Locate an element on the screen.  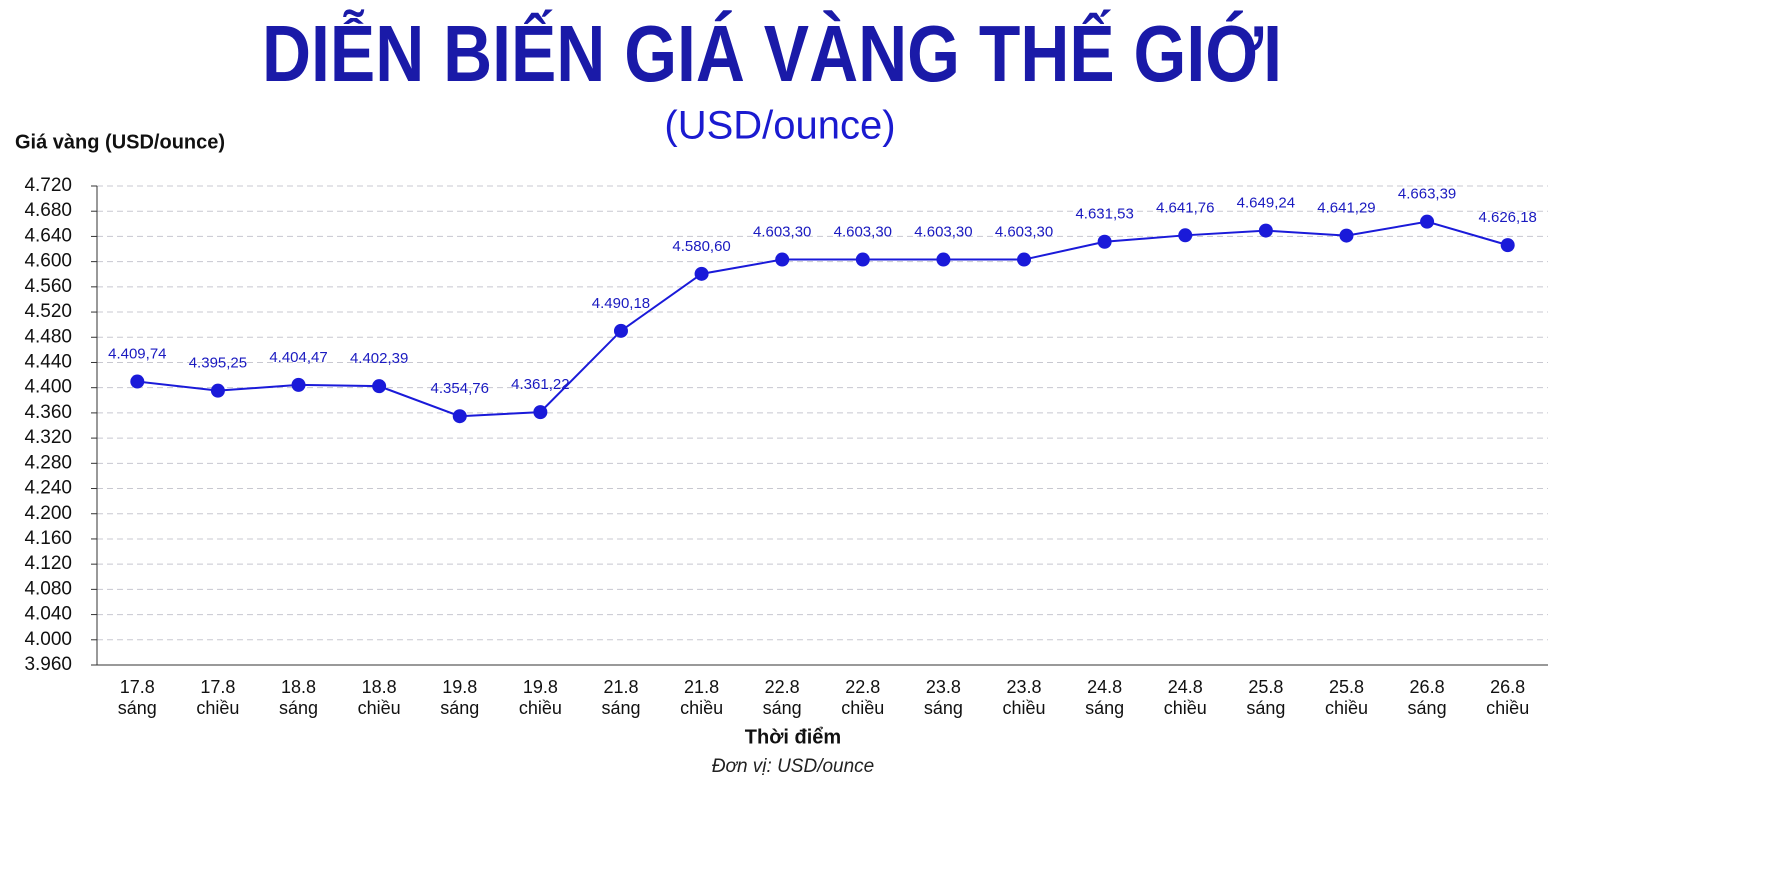
value-label: 4.649,24 is located at coordinates (1266, 203).